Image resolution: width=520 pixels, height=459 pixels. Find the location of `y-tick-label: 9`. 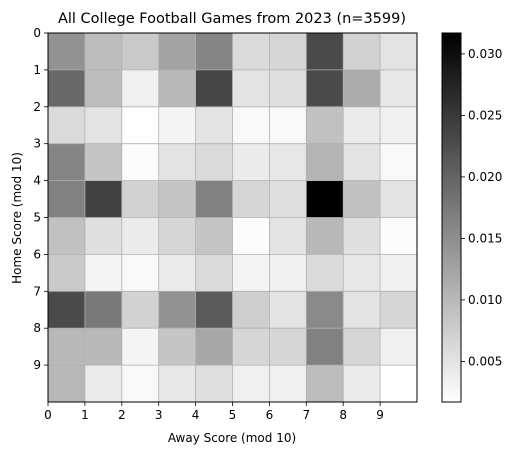

y-tick-label: 9 is located at coordinates (37, 365).